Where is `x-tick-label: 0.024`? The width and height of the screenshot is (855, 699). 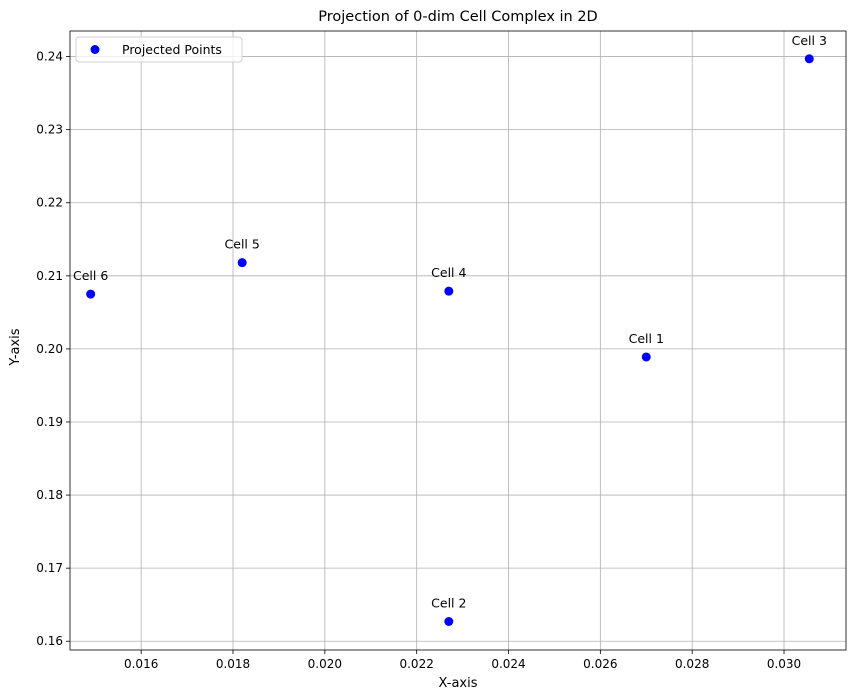 x-tick-label: 0.024 is located at coordinates (508, 664).